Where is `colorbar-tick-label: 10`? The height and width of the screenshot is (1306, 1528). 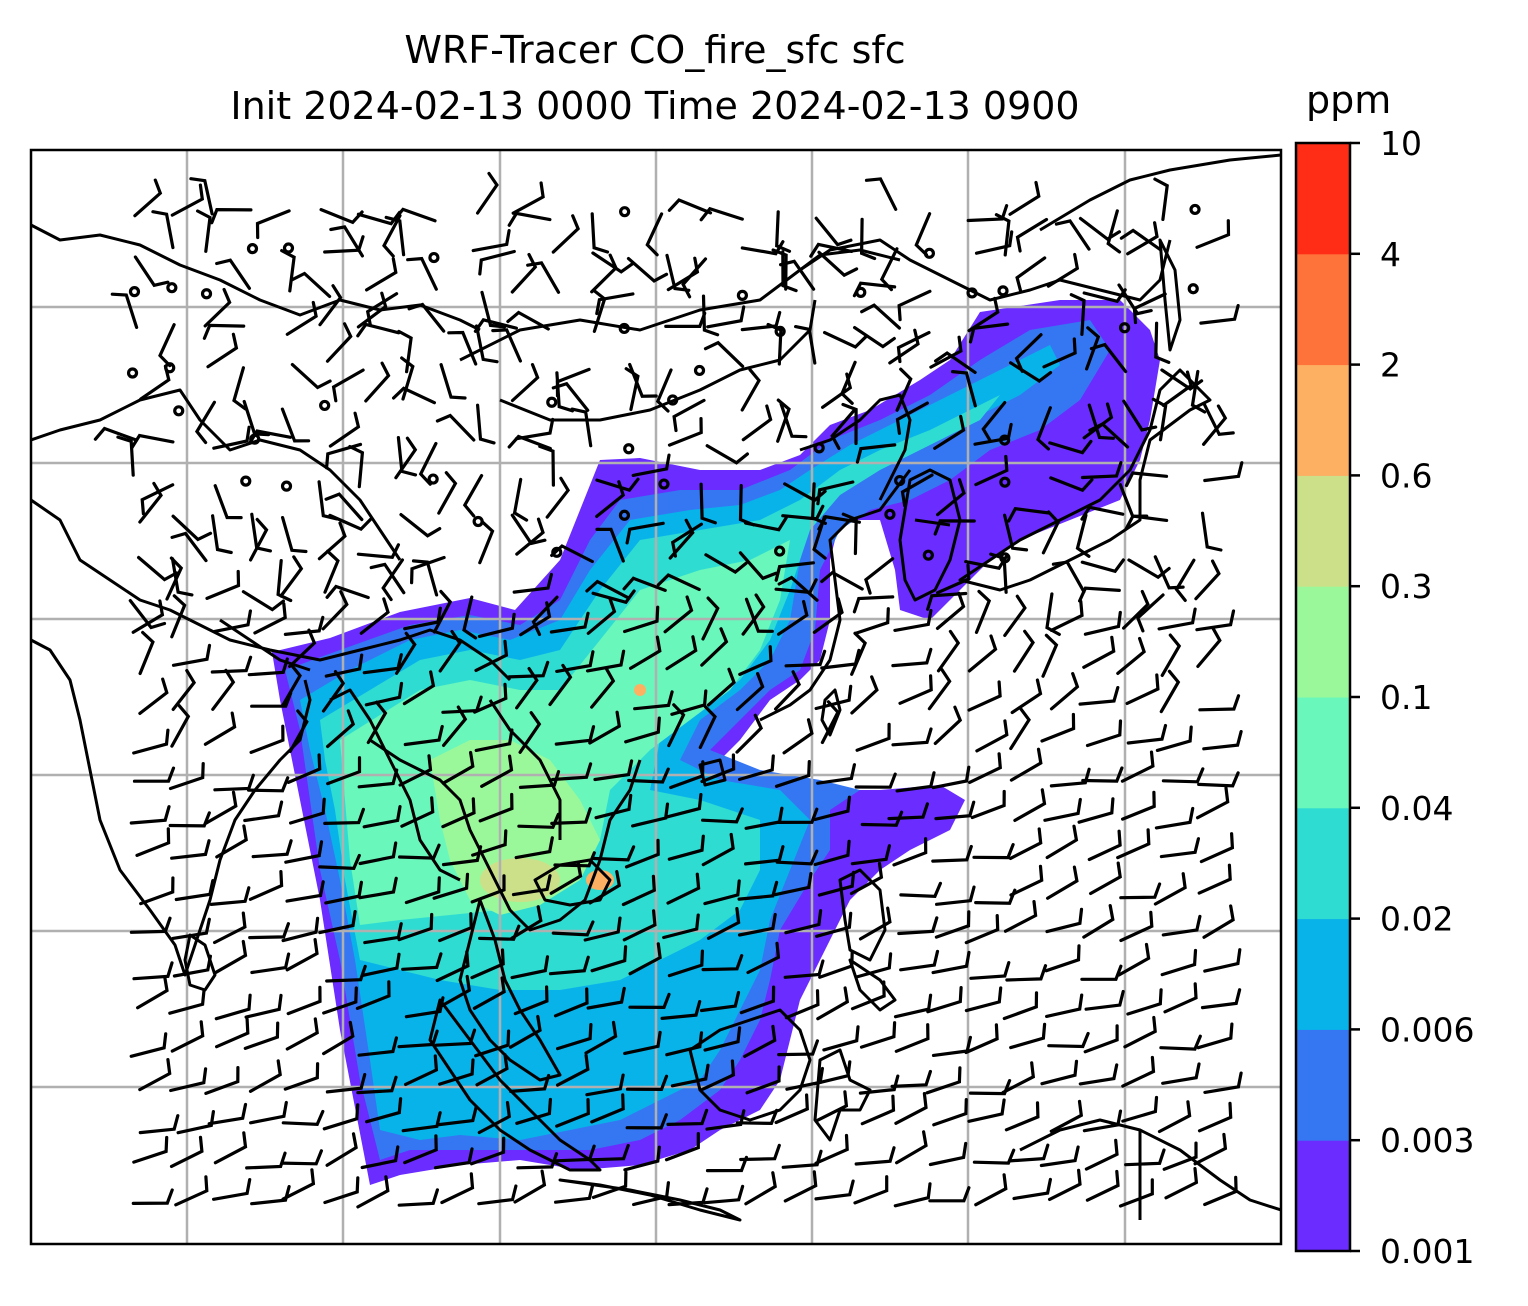 colorbar-tick-label: 10 is located at coordinates (1401, 143).